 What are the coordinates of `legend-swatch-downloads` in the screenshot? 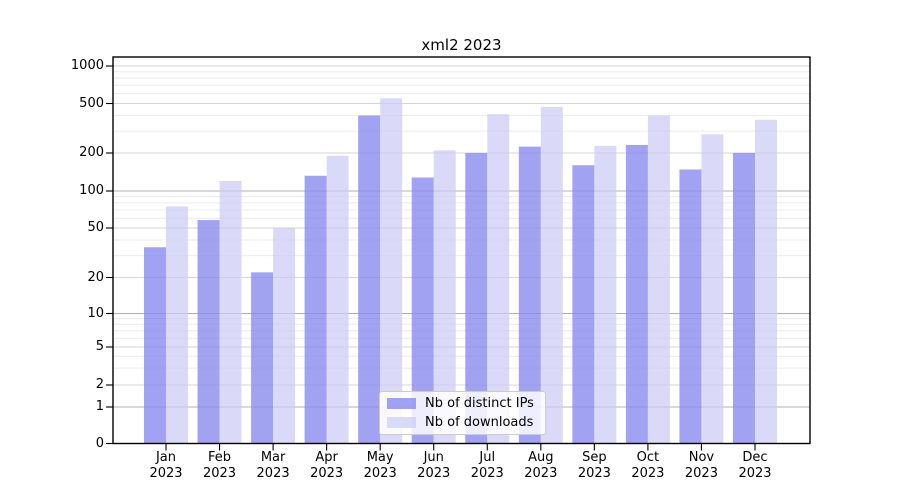 It's located at (401, 422).